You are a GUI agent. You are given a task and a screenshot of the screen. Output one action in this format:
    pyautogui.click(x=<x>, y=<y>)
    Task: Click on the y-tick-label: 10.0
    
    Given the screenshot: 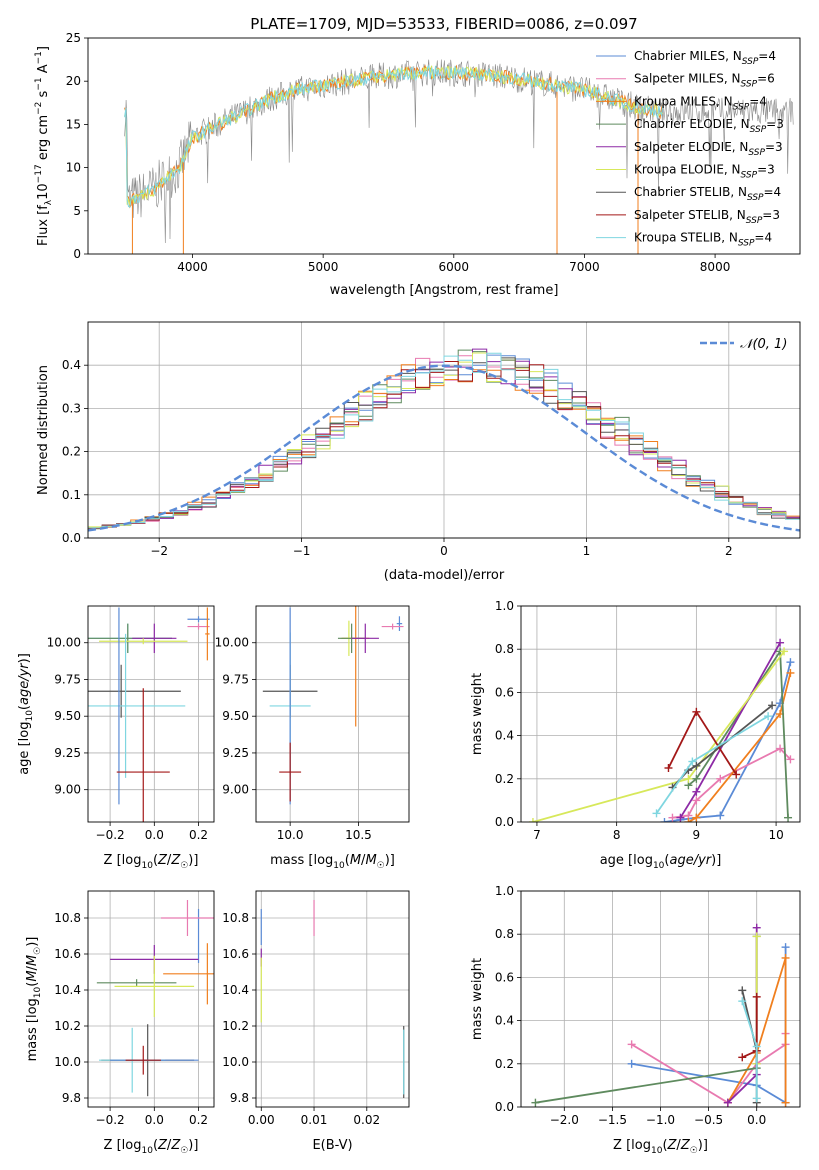 What is the action you would take?
    pyautogui.click(x=235, y=1062)
    